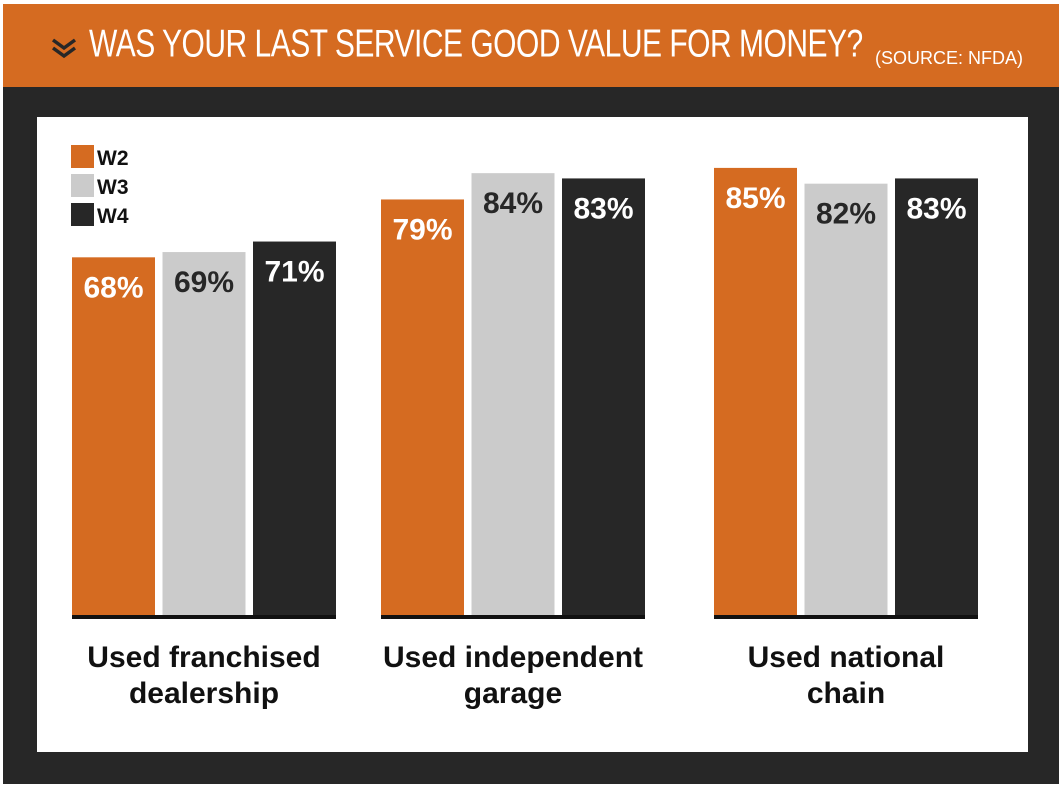 The height and width of the screenshot is (788, 1063). I want to click on category-label: Used independent, so click(513, 657).